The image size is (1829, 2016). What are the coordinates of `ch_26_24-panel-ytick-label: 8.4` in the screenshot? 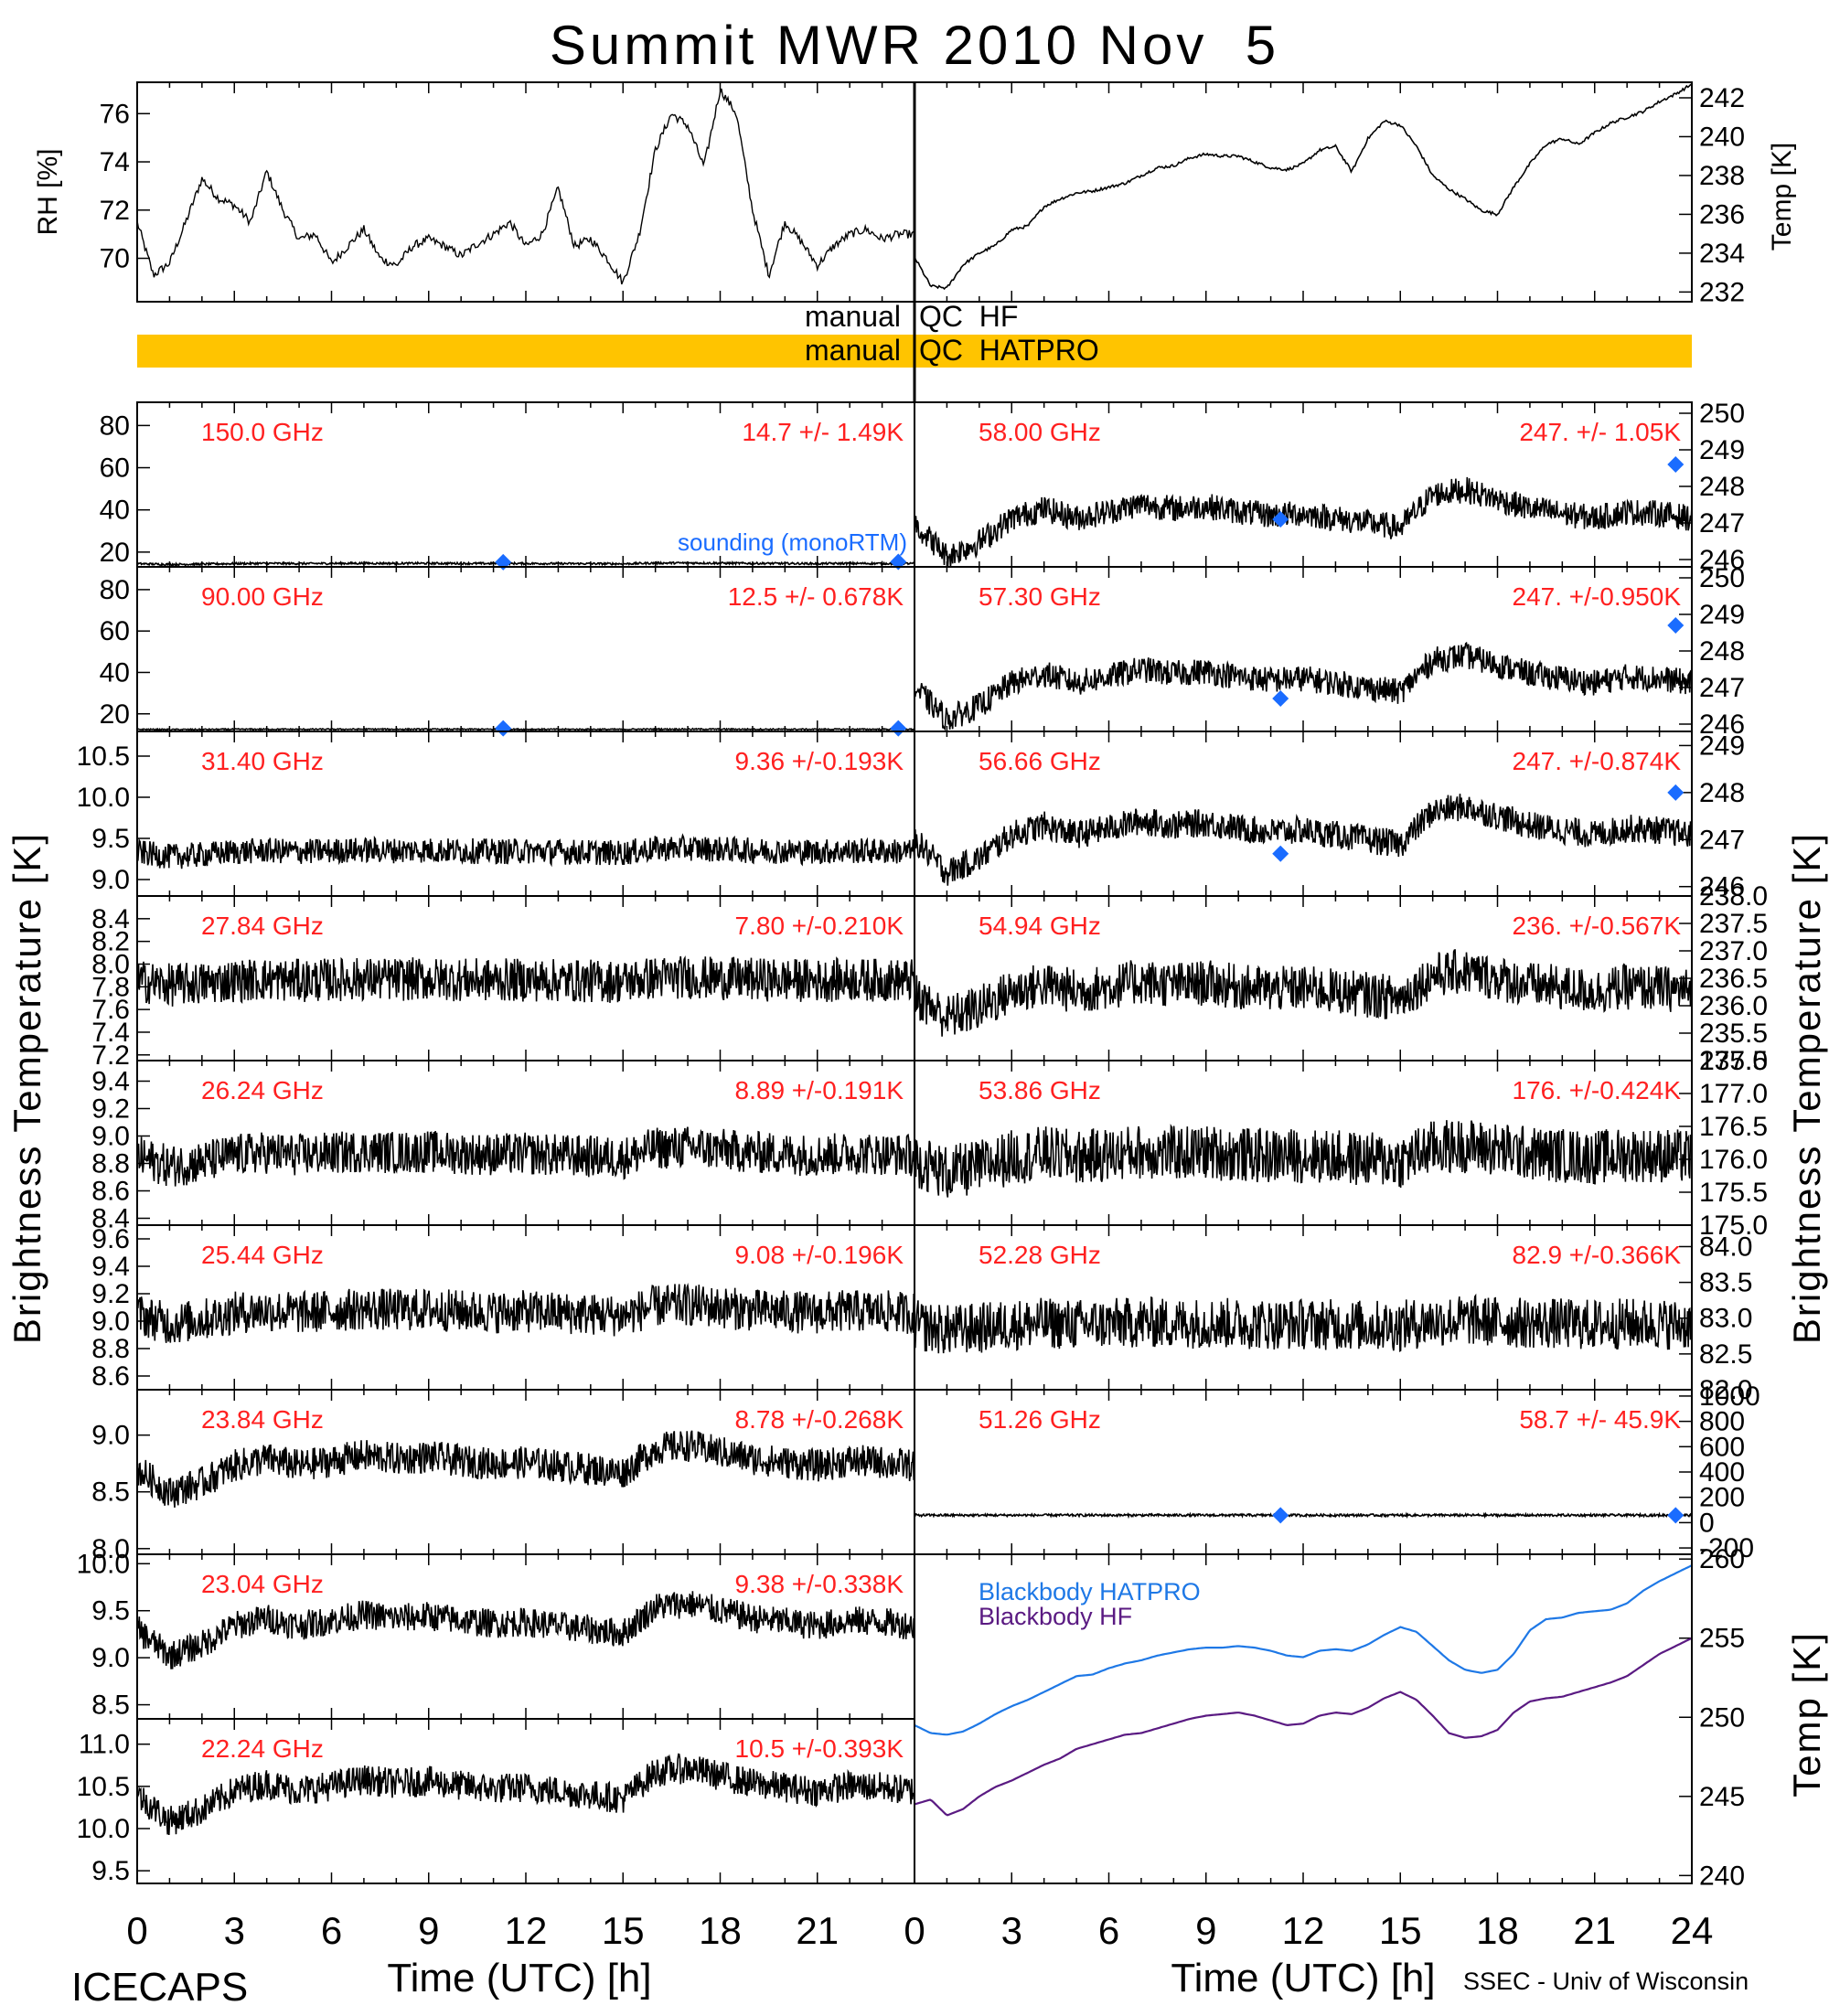 It's located at (110, 1219).